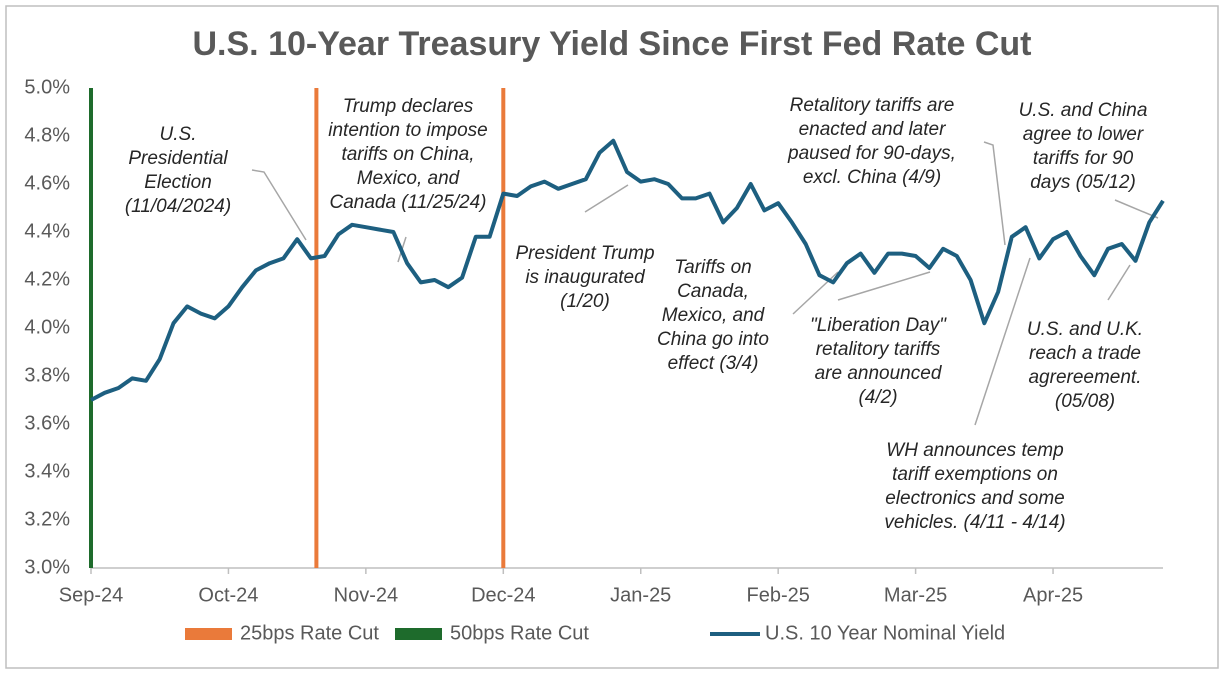 The image size is (1225, 675). I want to click on y-tick-label: 4.6%, so click(47, 183).